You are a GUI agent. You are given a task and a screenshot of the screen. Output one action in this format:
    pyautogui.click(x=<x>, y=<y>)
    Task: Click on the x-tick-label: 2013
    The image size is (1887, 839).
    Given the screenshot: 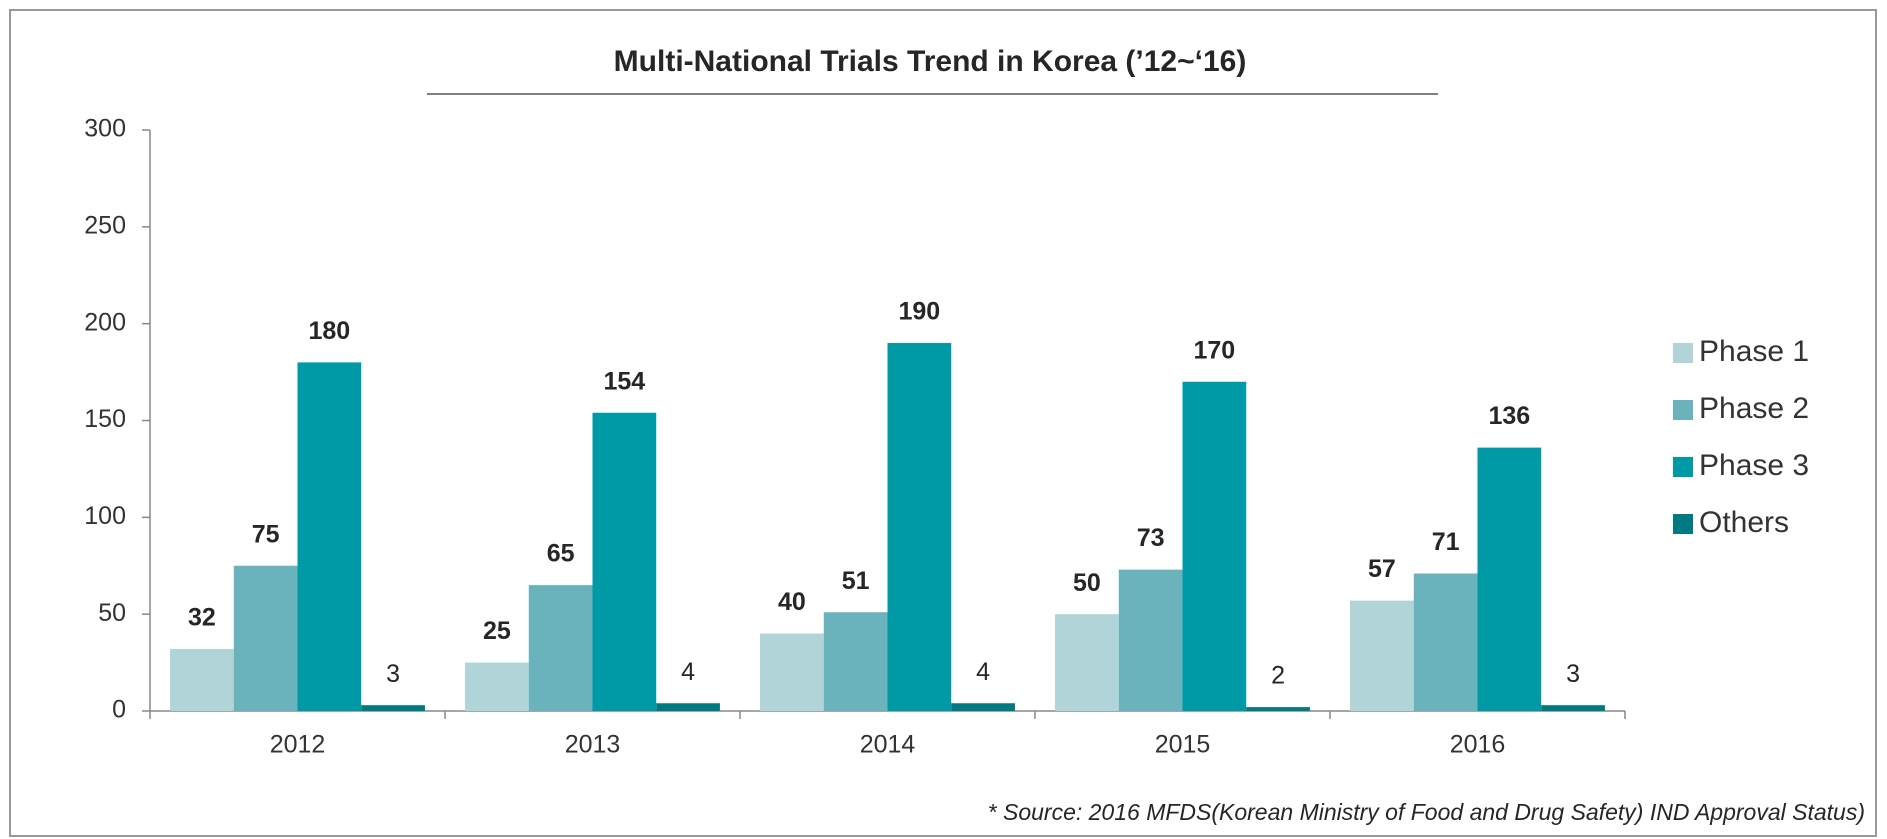 What is the action you would take?
    pyautogui.click(x=593, y=745)
    